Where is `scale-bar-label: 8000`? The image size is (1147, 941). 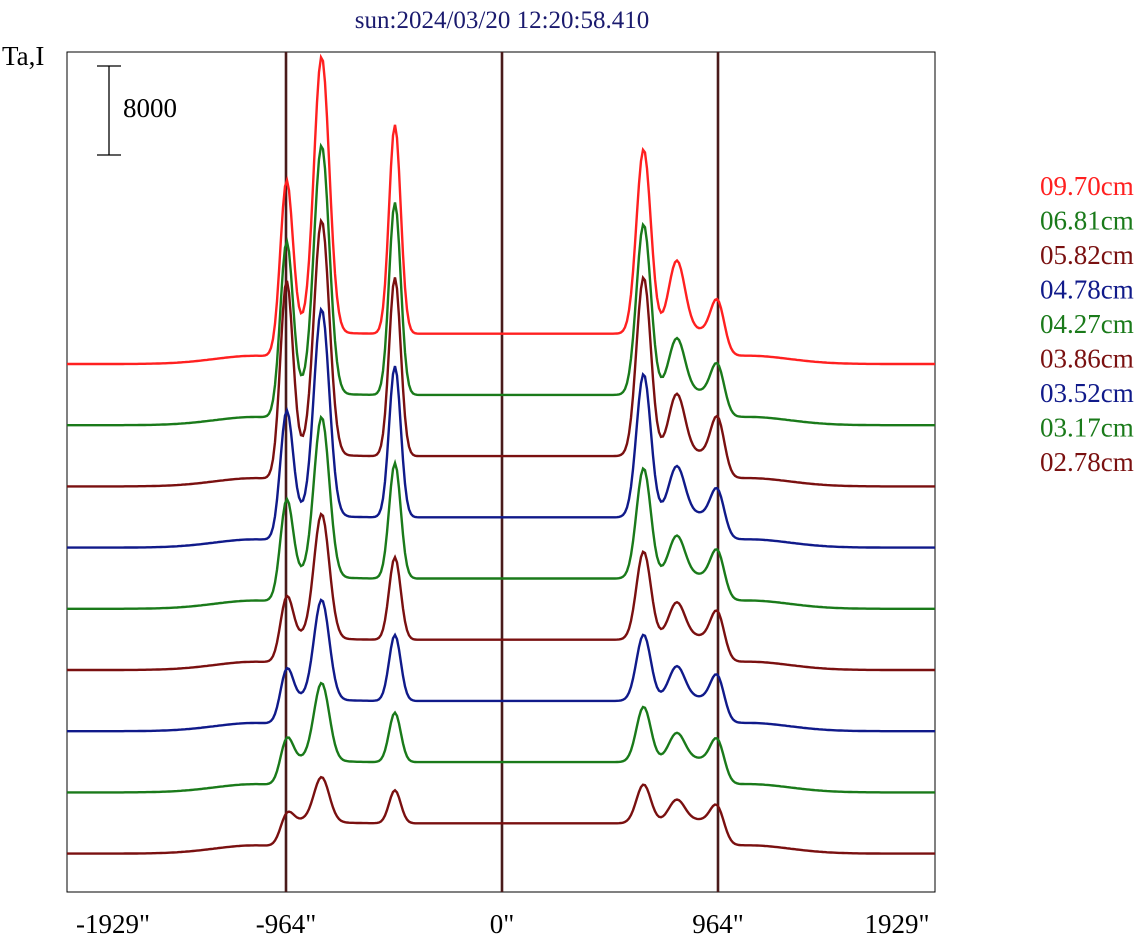
scale-bar-label: 8000 is located at coordinates (150, 108).